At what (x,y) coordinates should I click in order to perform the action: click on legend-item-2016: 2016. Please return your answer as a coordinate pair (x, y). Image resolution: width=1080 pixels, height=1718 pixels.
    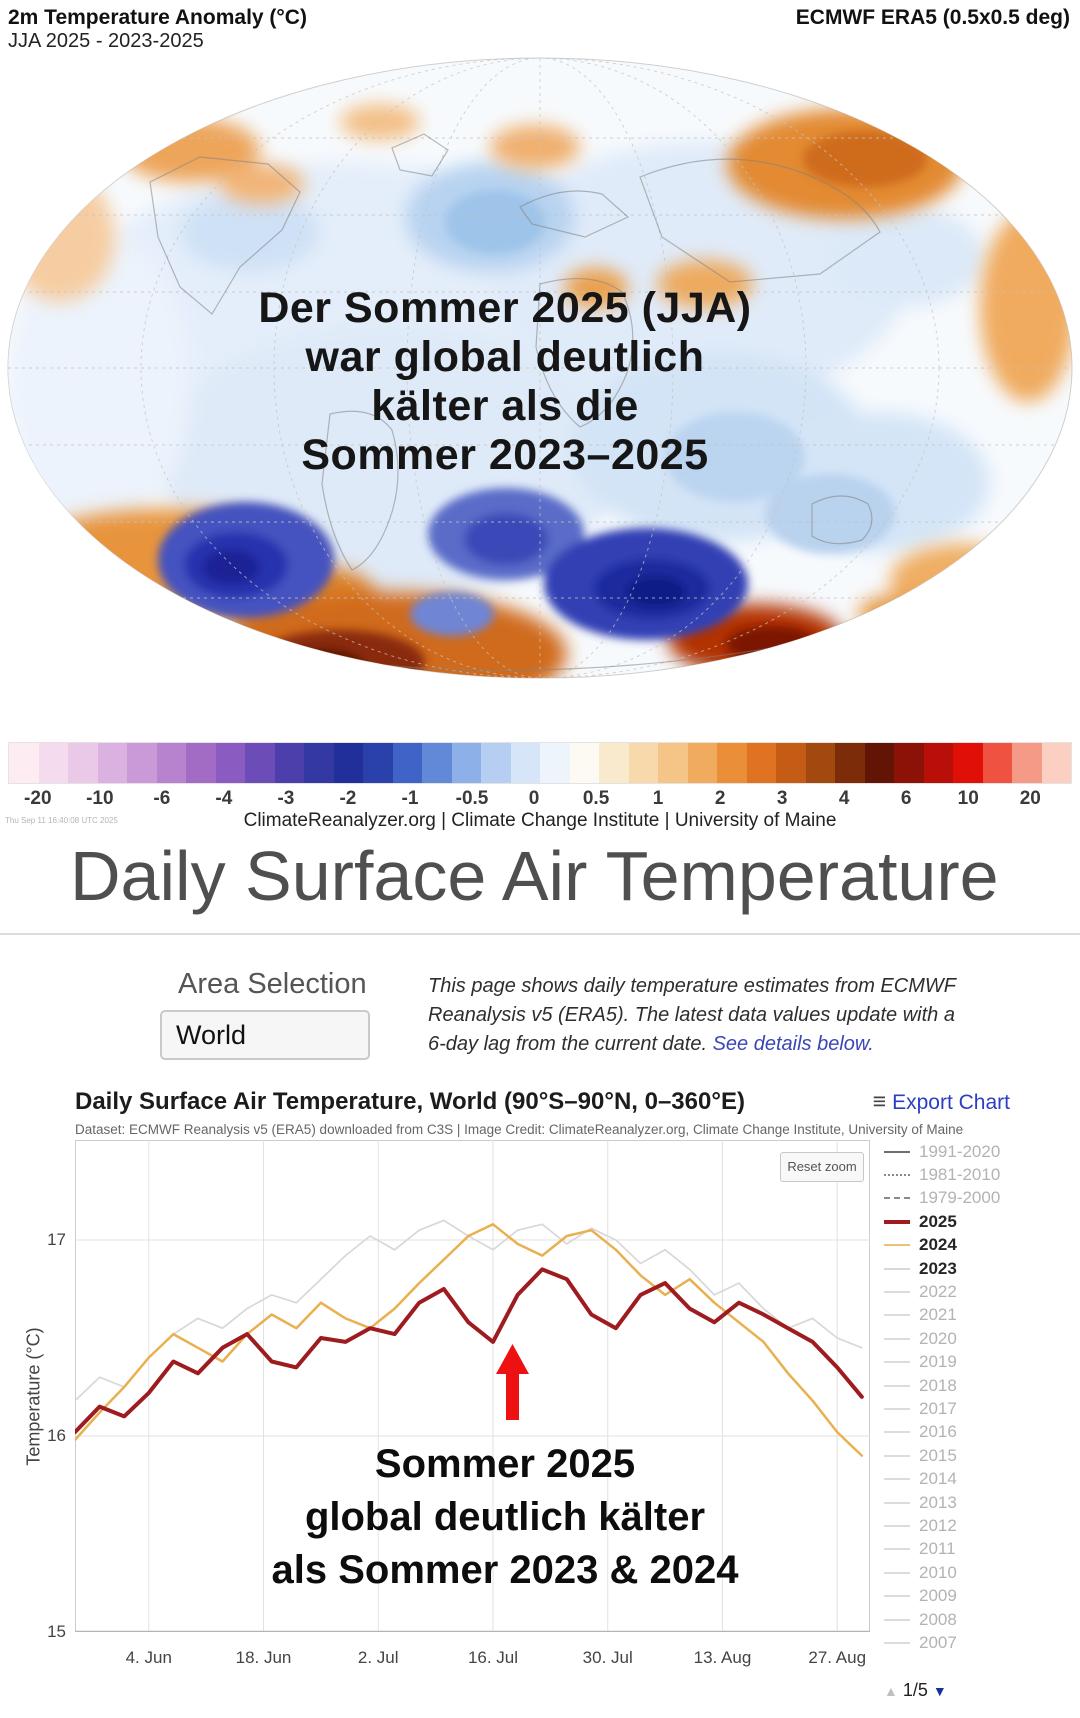
    Looking at the image, I should click on (979, 1432).